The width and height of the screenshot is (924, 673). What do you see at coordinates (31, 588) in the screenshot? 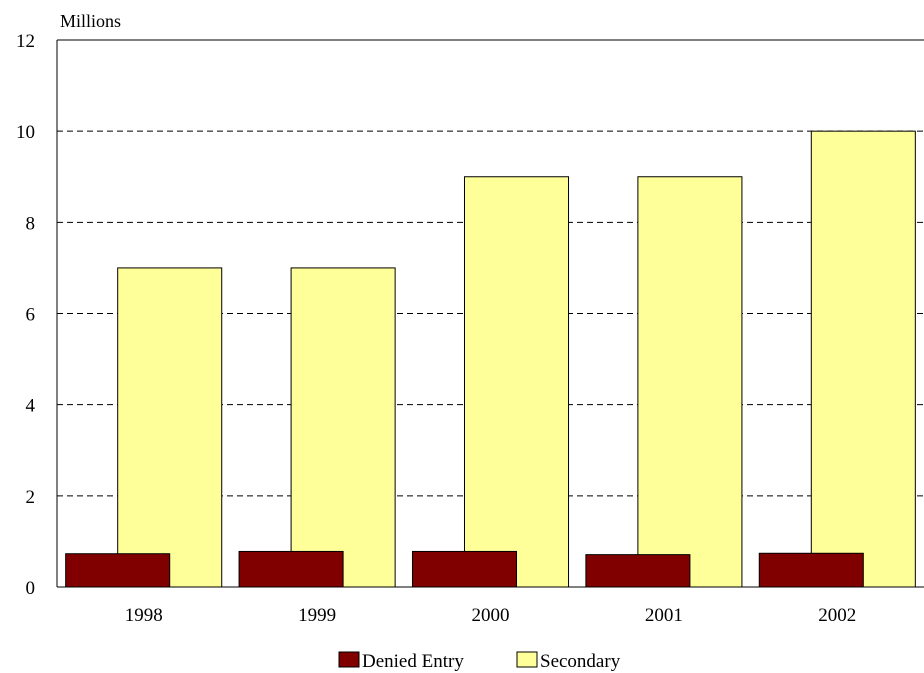
I see `y-tick-label: 0` at bounding box center [31, 588].